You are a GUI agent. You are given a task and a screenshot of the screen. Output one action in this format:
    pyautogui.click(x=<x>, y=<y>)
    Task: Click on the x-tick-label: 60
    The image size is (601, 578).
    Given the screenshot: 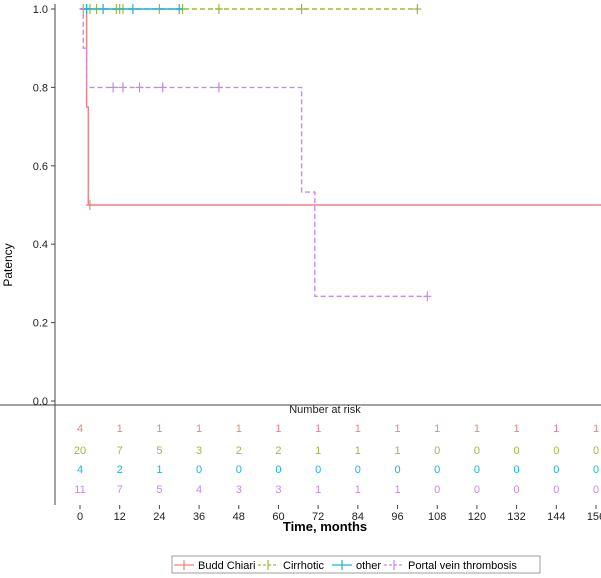 What is the action you would take?
    pyautogui.click(x=278, y=517)
    